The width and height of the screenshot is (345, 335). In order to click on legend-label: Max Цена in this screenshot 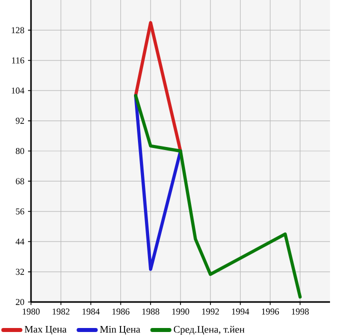, I will do `click(45, 330)`.